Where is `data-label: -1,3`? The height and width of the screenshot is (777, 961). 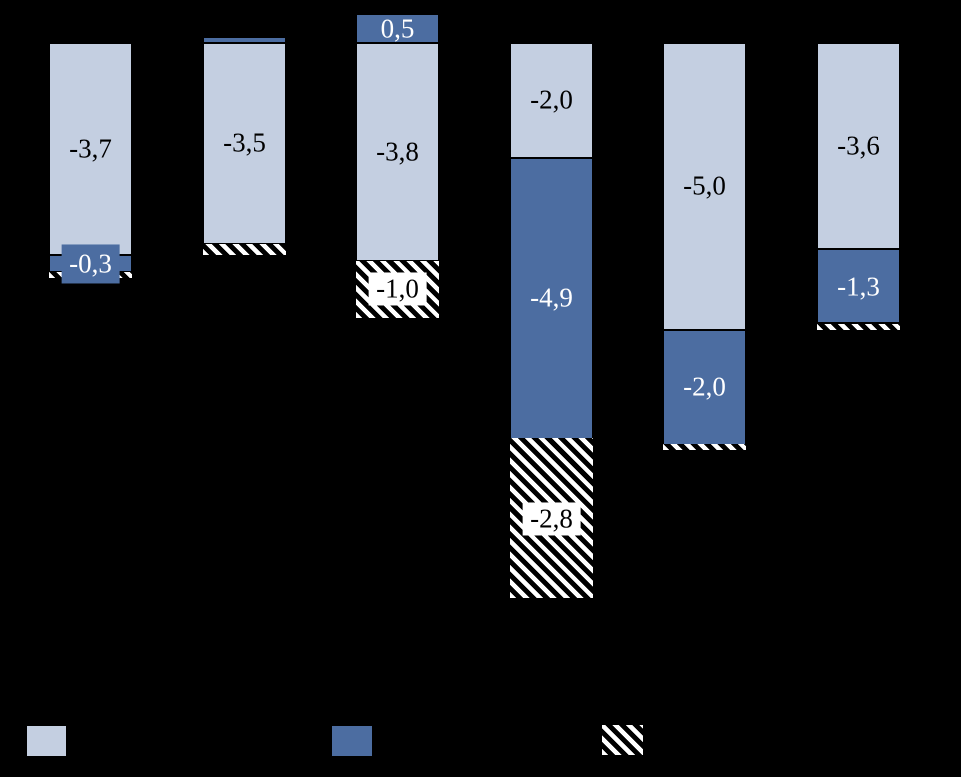 data-label: -1,3 is located at coordinates (858, 286).